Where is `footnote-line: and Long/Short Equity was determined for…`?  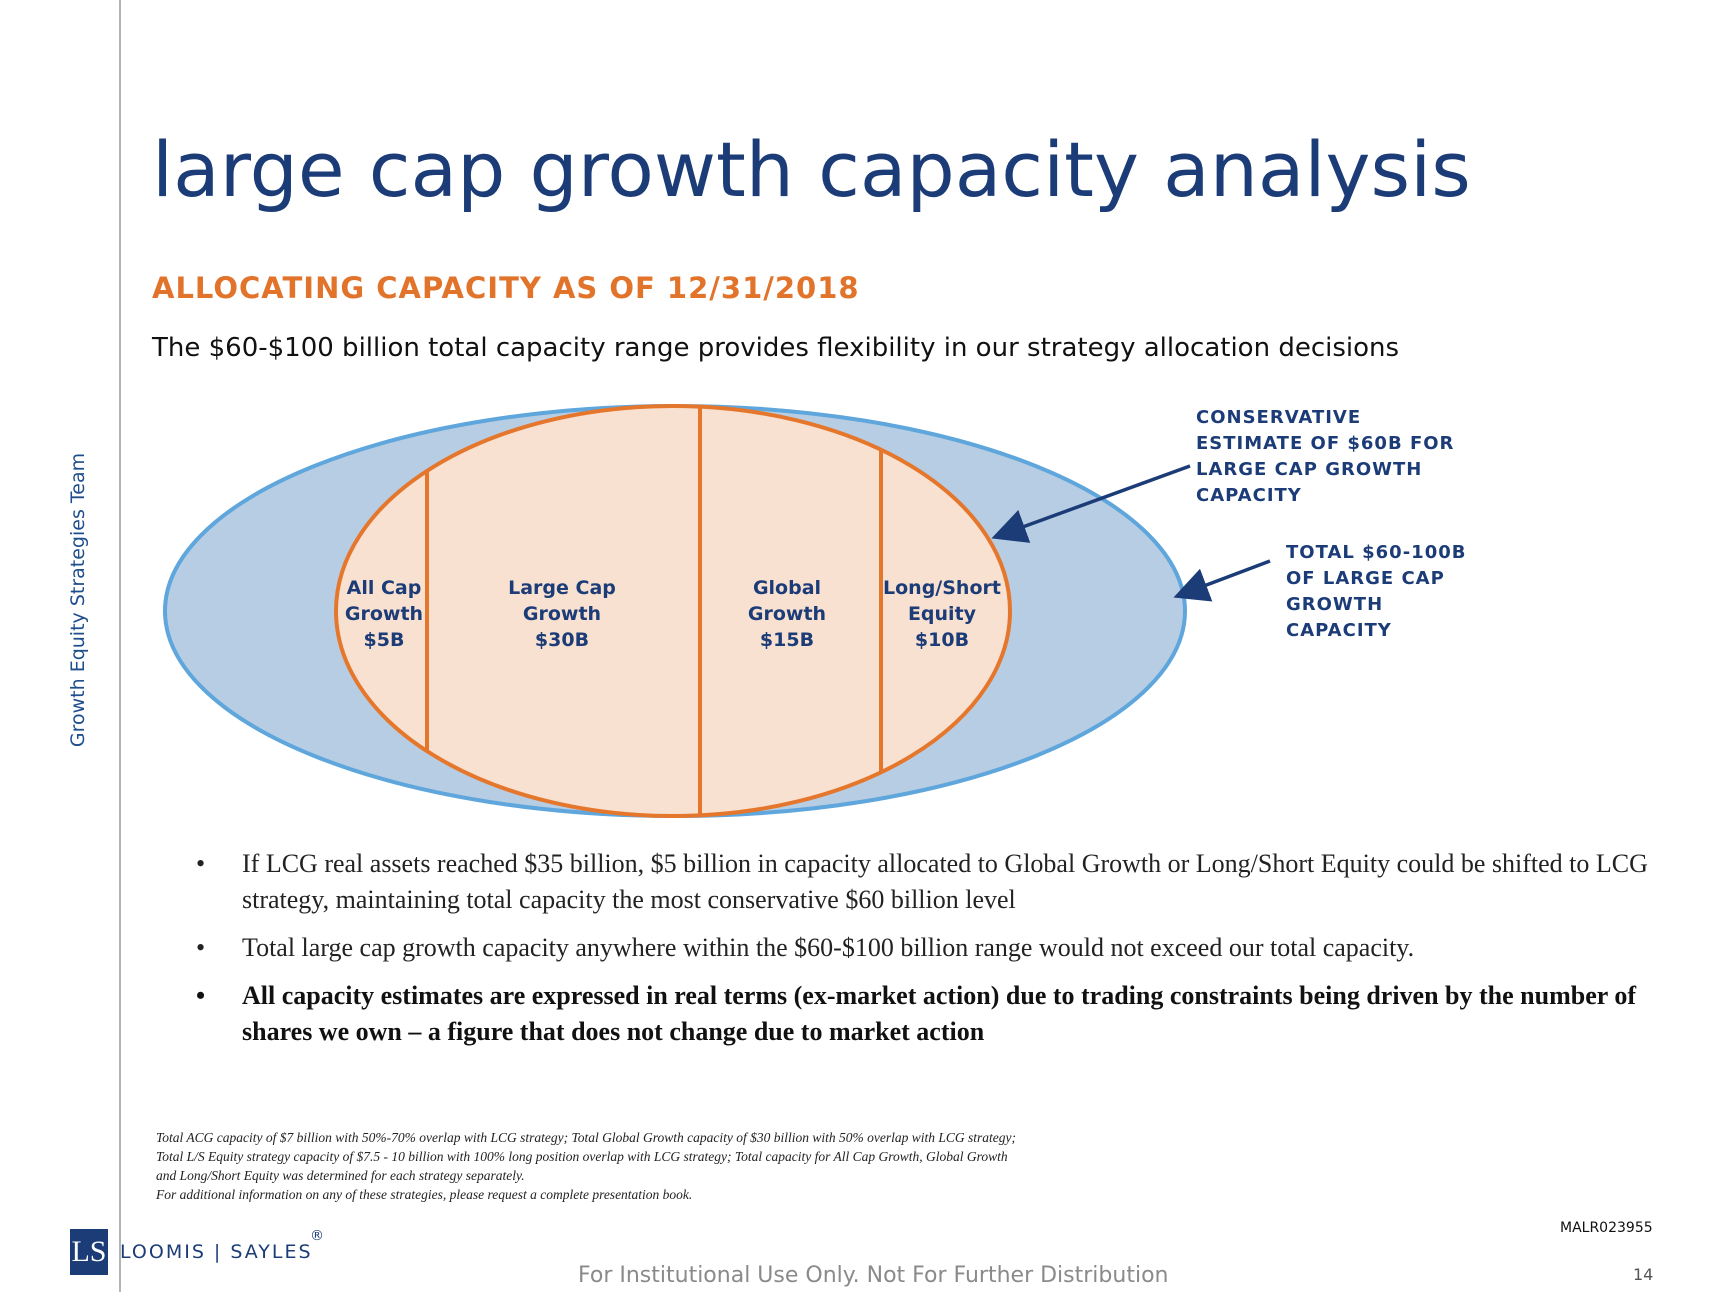 footnote-line: and Long/Short Equity was determined for… is located at coordinates (340, 1175).